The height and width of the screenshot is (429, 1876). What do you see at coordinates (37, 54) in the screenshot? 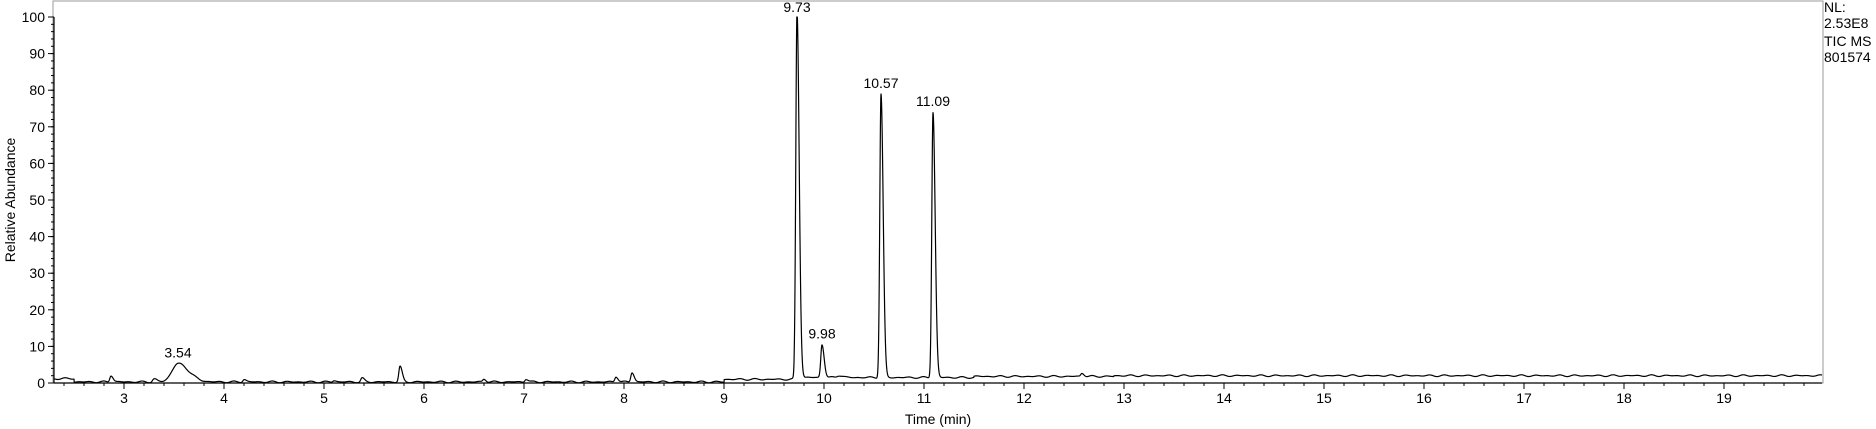
I see `y-tick-label: 90` at bounding box center [37, 54].